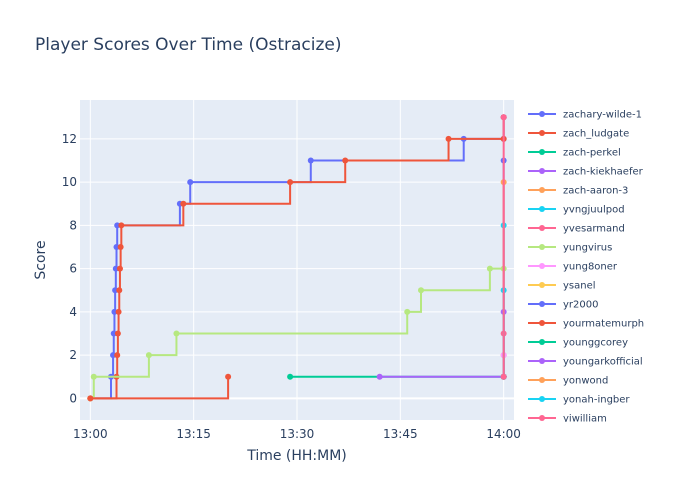  What do you see at coordinates (579, 286) in the screenshot?
I see `legend-label: ysanel` at bounding box center [579, 286].